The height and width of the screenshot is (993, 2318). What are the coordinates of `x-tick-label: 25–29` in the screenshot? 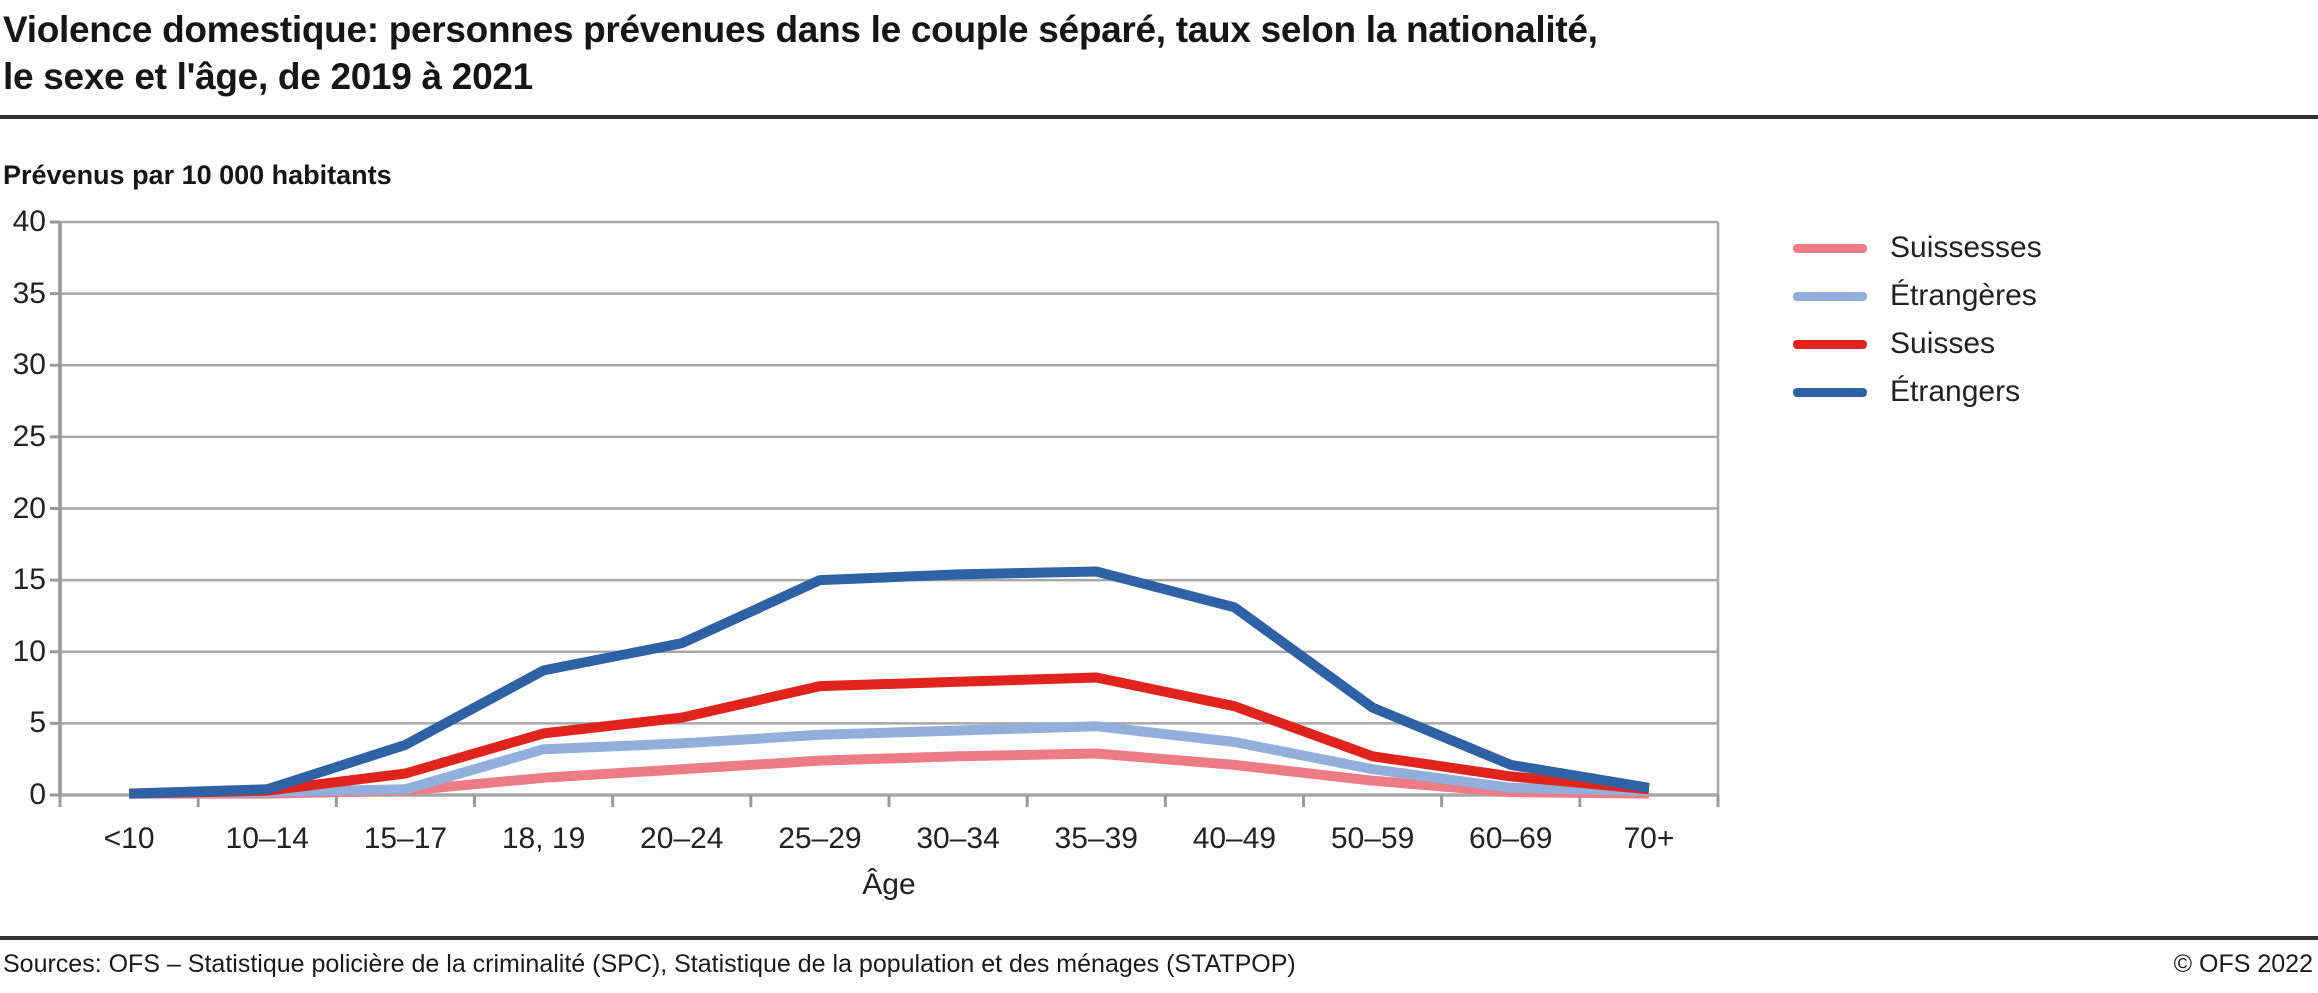 It's located at (820, 838).